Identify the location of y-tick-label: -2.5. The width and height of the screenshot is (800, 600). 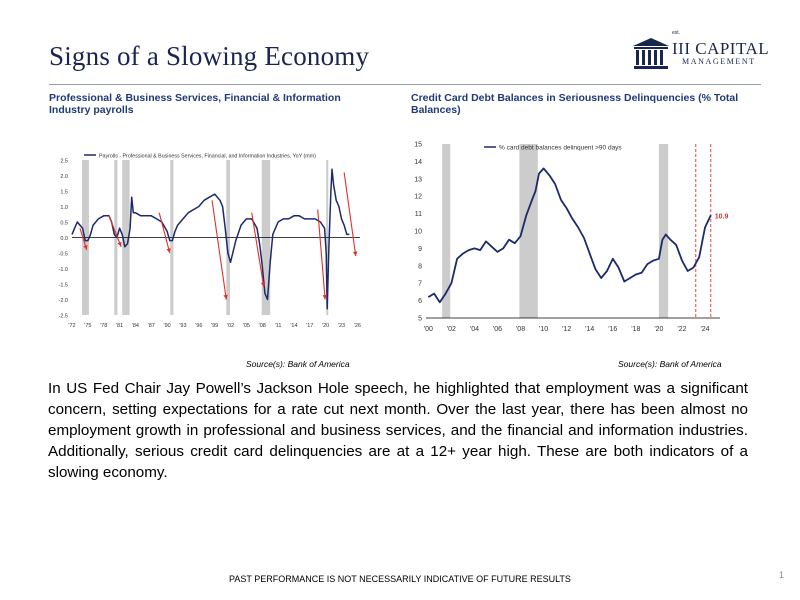
(63, 317).